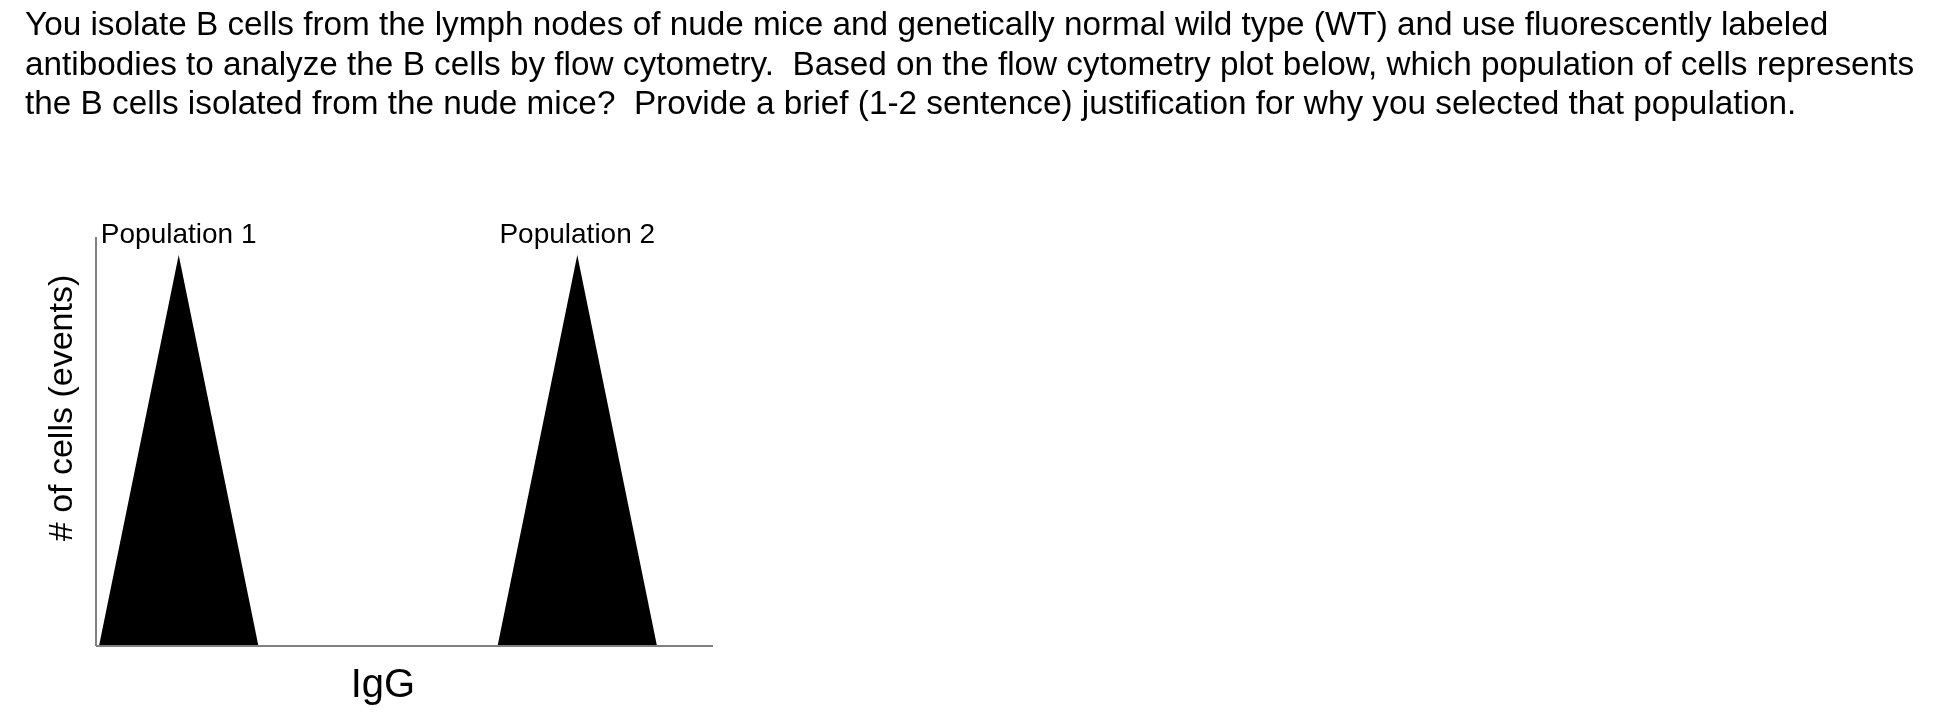 The image size is (1944, 728). Describe the element at coordinates (178, 233) in the screenshot. I see `series-label: Population 1` at that location.